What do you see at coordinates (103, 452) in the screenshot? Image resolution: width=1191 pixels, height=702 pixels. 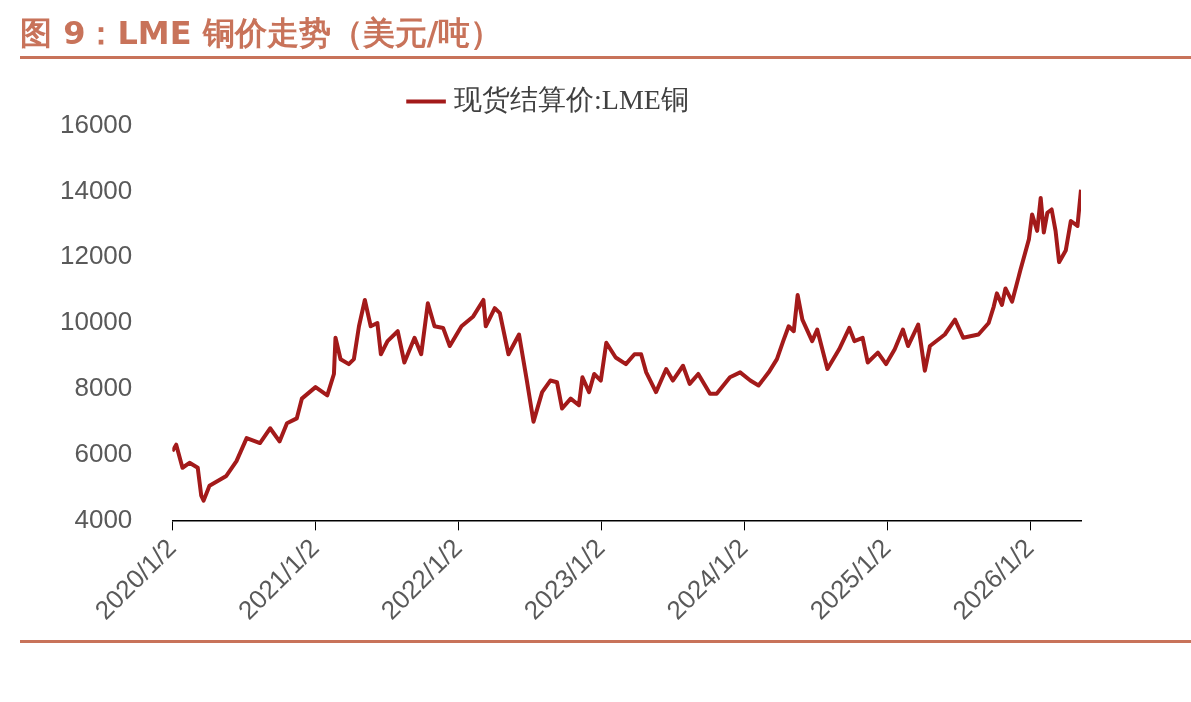 I see `y-tick-label: 6000` at bounding box center [103, 452].